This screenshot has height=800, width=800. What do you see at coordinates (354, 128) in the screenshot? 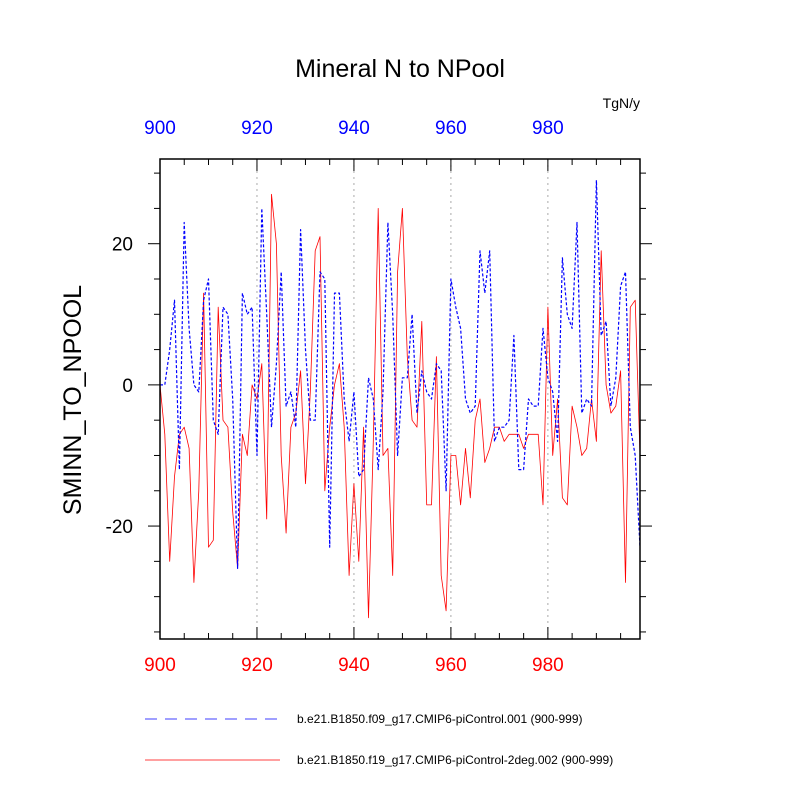
I see `x-tick-label-top-940: 940` at bounding box center [354, 128].